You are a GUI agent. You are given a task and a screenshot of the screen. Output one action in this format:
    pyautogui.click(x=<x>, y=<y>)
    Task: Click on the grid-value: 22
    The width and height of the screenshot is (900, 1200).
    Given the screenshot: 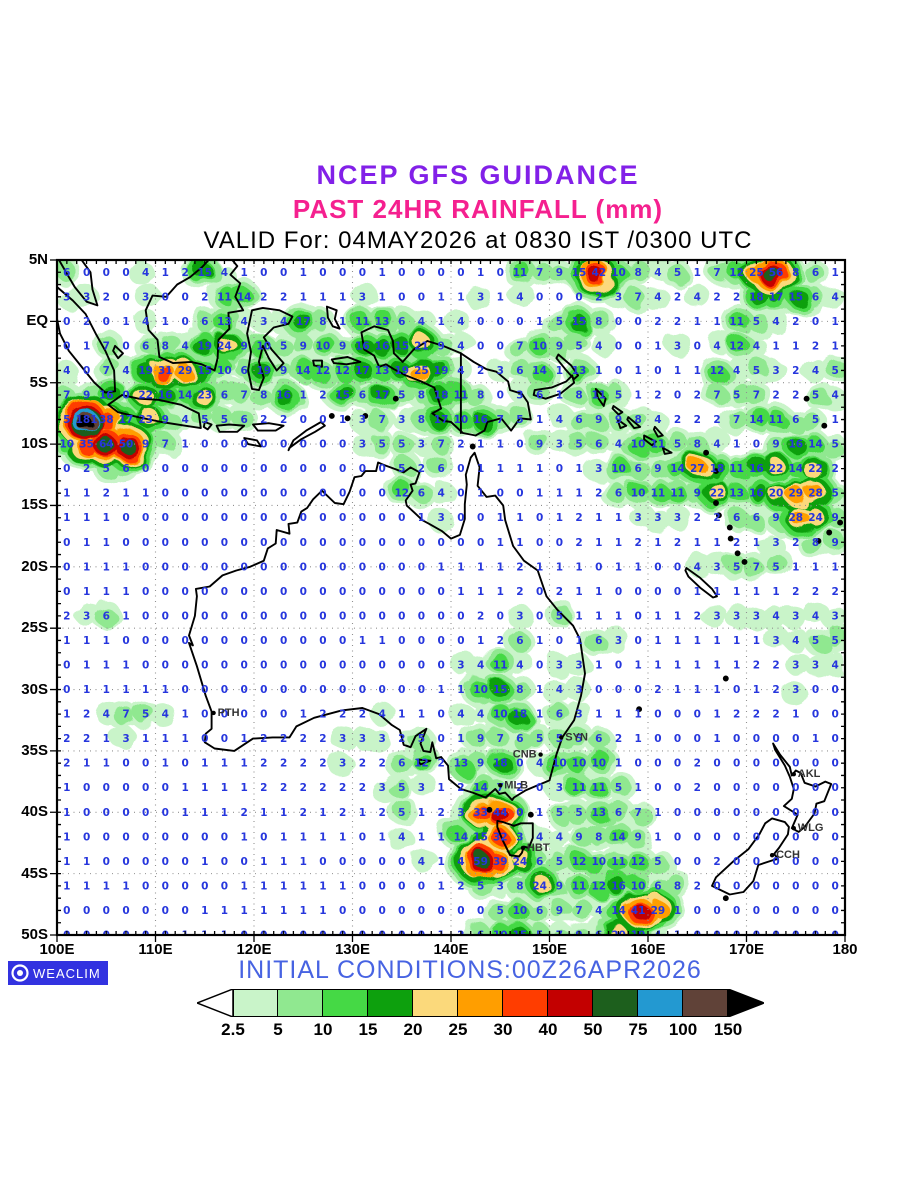 What is the action you would take?
    pyautogui.click(x=815, y=469)
    